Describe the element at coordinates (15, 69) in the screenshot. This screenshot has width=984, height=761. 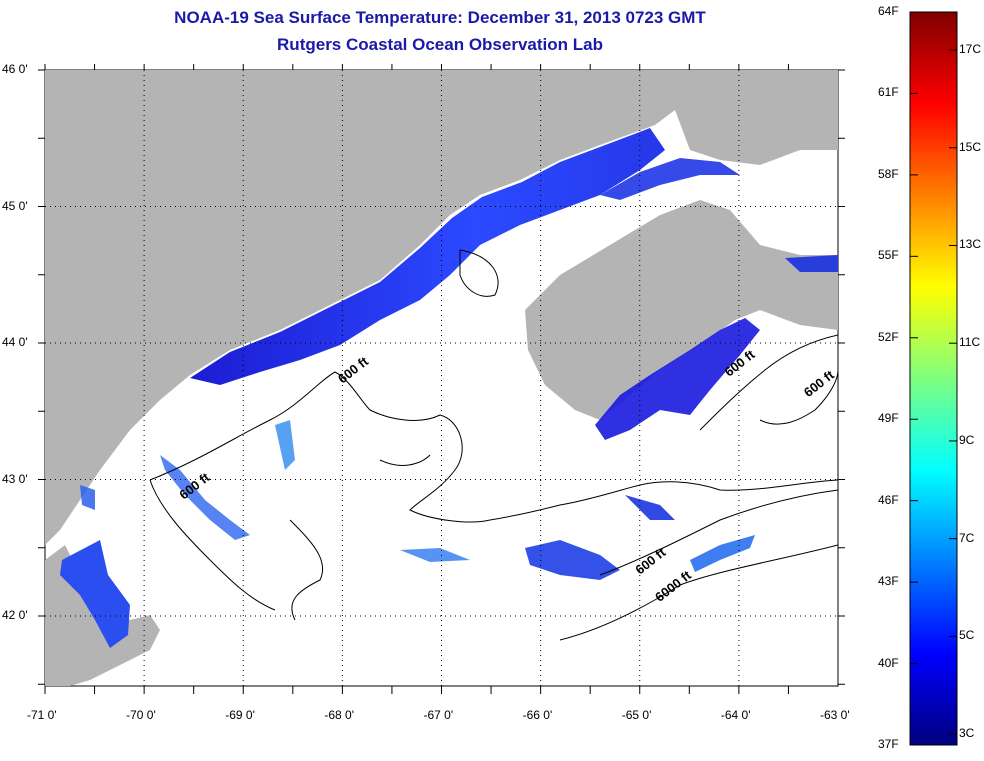
I see `lat-tick-label: 46 0'` at that location.